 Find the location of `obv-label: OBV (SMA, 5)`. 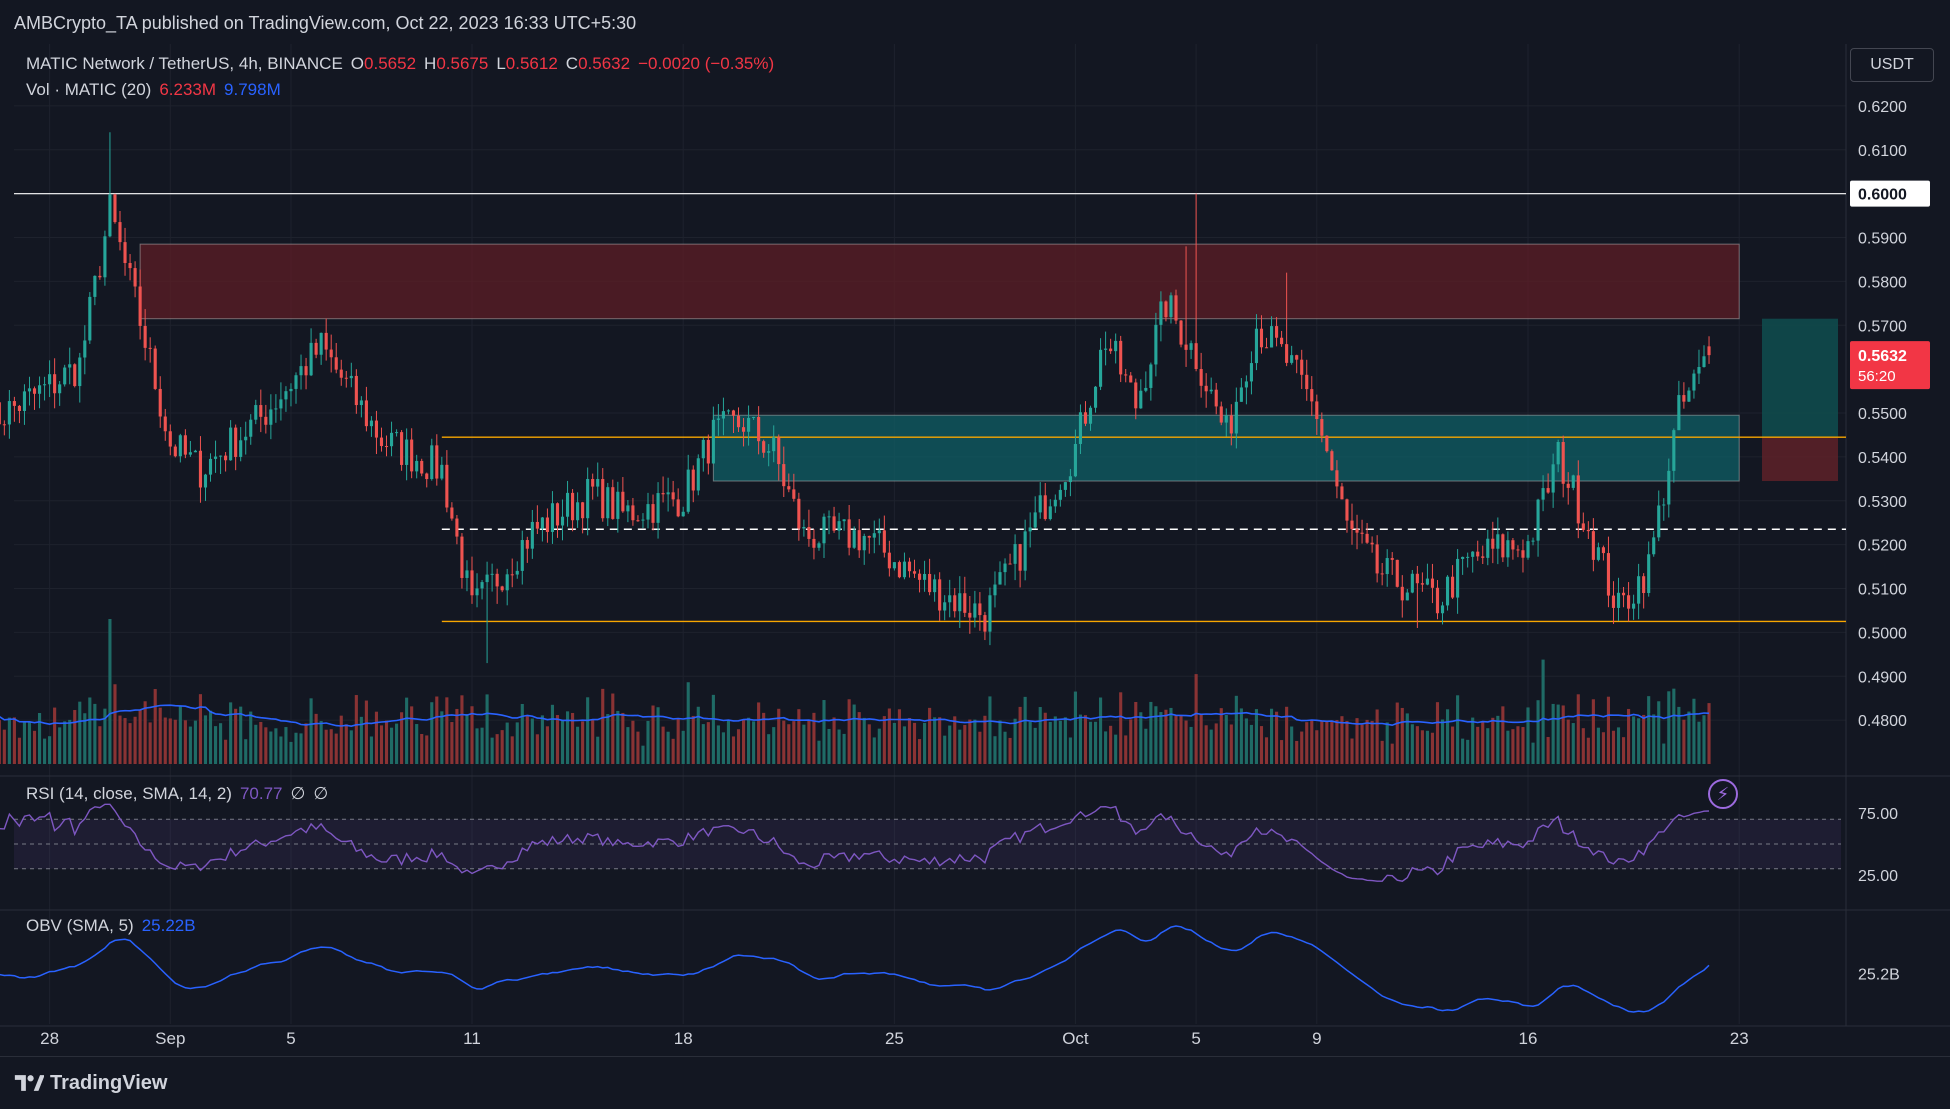

obv-label: OBV (SMA, 5) is located at coordinates (80, 925).